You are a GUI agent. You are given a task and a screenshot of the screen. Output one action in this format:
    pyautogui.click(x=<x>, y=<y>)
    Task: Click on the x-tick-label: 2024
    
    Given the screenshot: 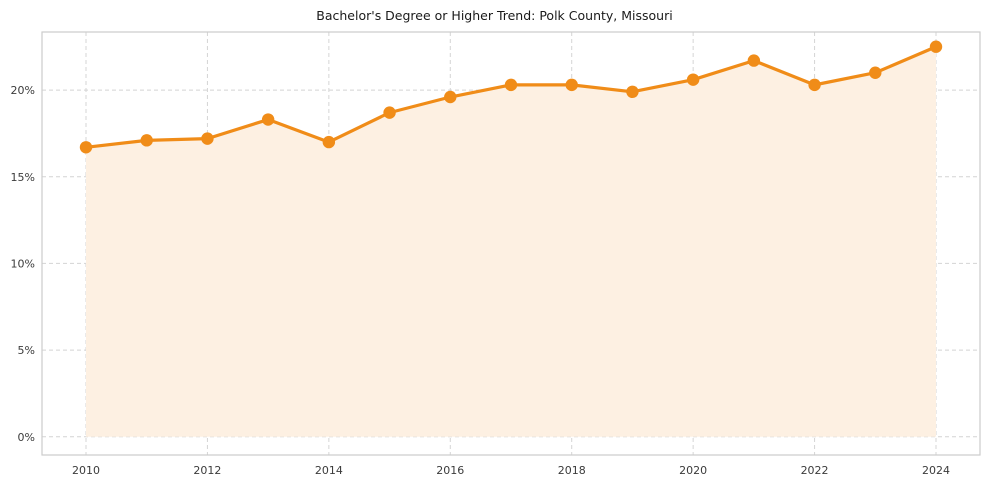 What is the action you would take?
    pyautogui.click(x=936, y=470)
    